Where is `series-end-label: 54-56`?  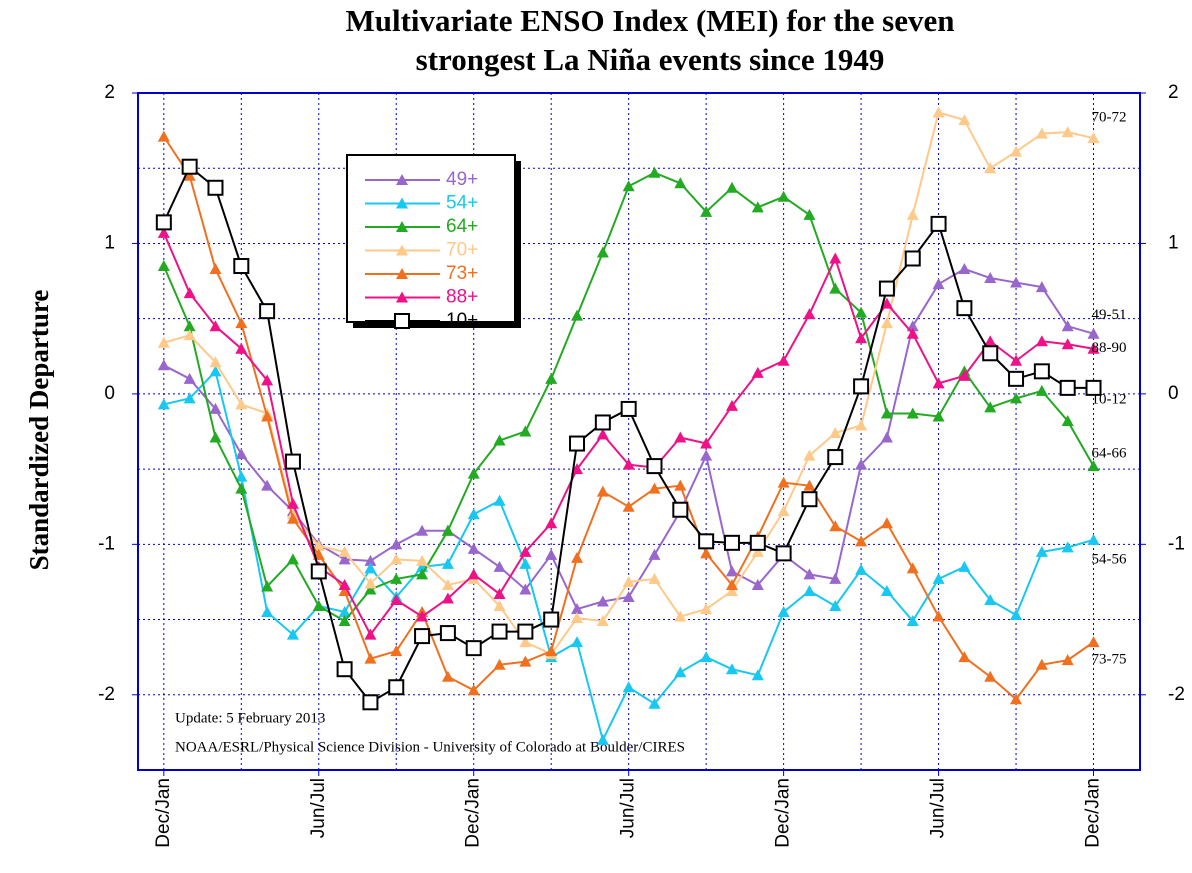 series-end-label: 54-56 is located at coordinates (1109, 559).